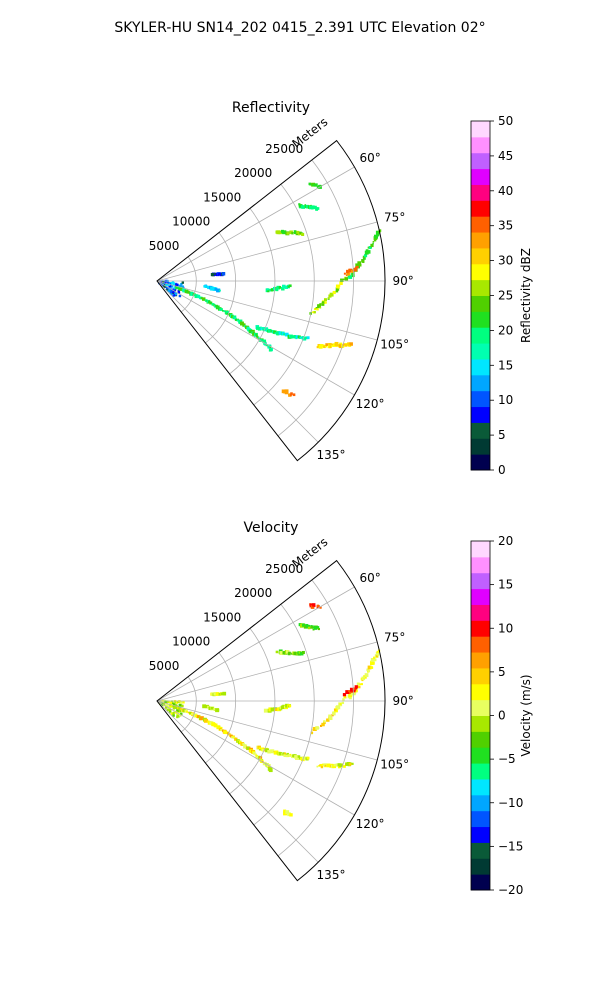  Describe the element at coordinates (369, 578) in the screenshot. I see `azimuth-tick-label: 60°` at that location.